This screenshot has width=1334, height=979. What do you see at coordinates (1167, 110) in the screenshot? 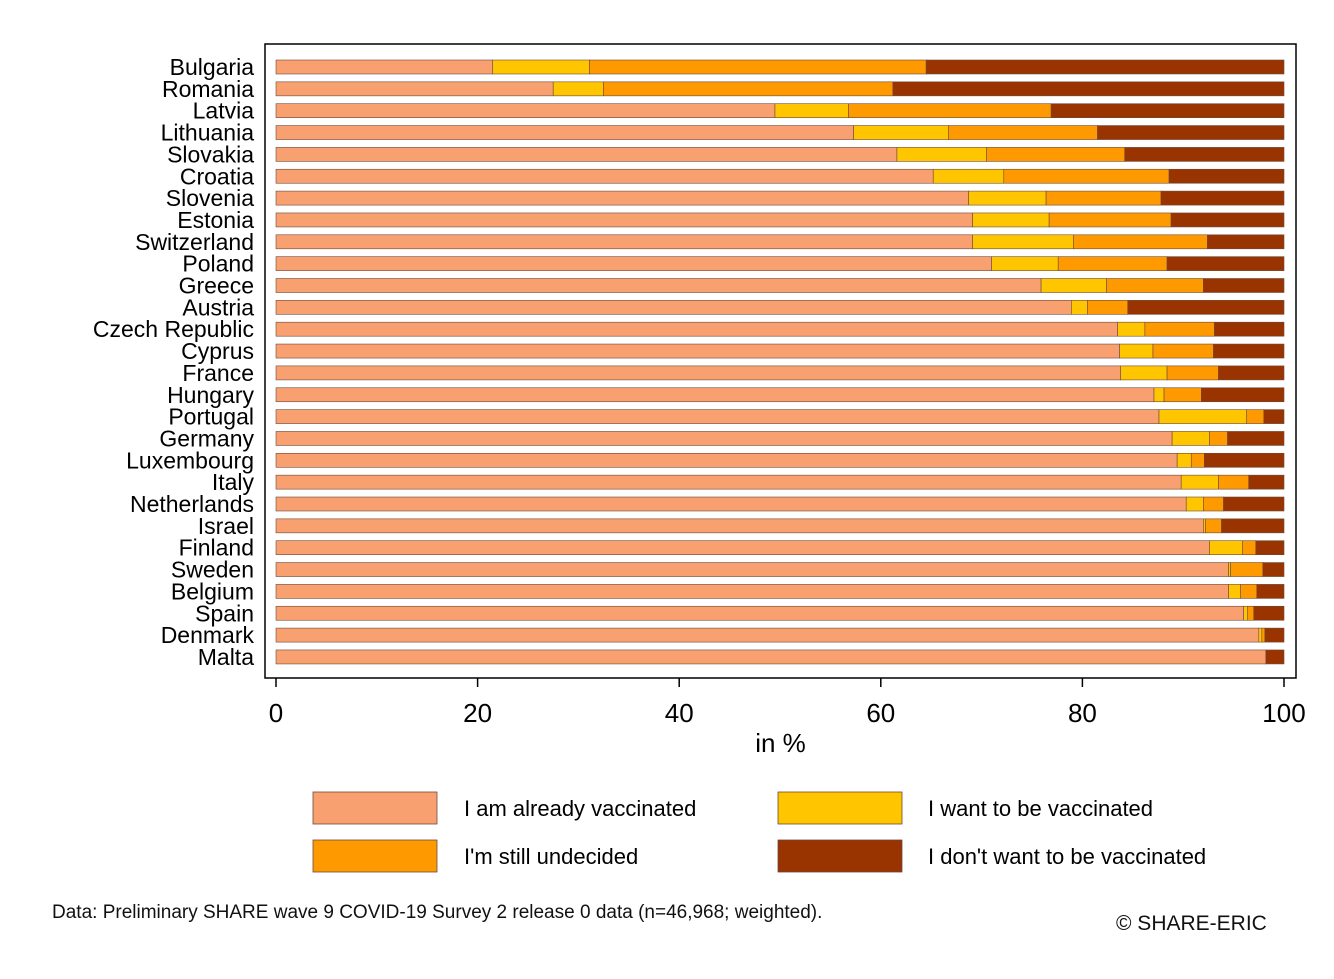
I see `bar-latvia-i-don-t-want-to-be-vaccinated` at bounding box center [1167, 110].